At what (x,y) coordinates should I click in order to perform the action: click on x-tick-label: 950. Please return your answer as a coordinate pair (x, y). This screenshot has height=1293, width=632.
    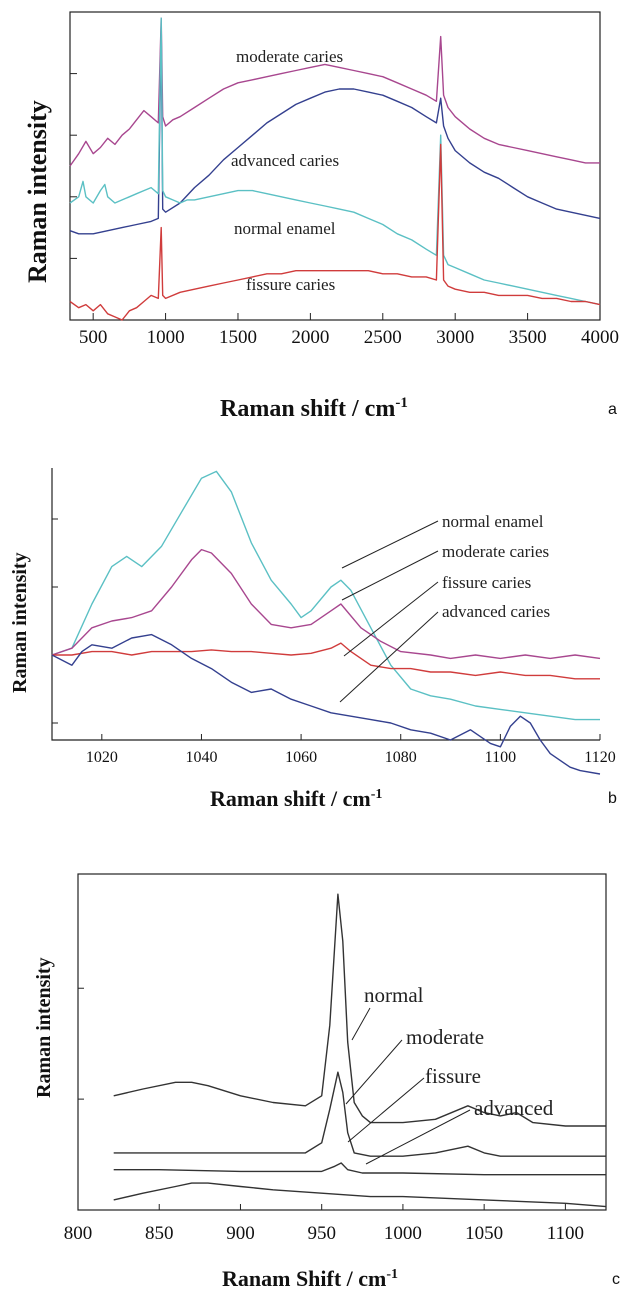
    Looking at the image, I should click on (321, 1233).